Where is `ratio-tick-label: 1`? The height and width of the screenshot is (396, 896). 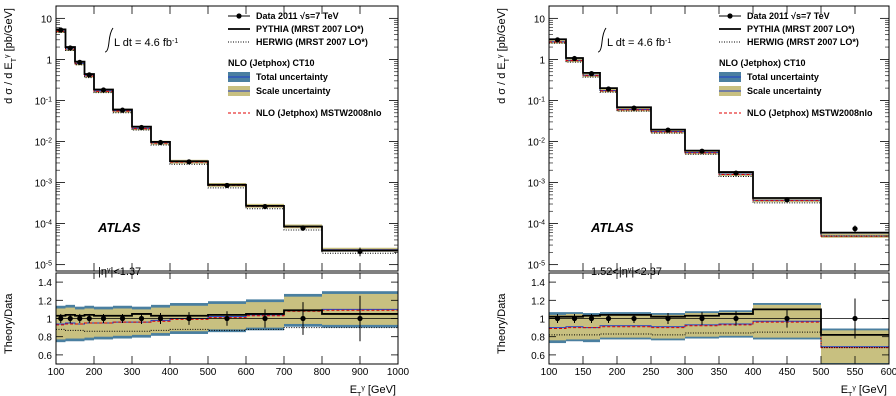 ratio-tick-label: 1 is located at coordinates (542, 320).